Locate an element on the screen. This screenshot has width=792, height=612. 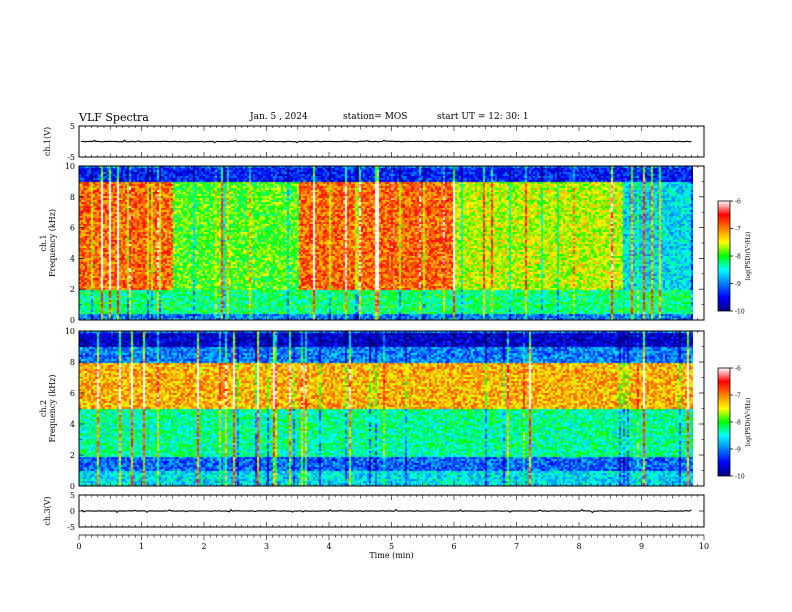
y-axis-label: ch.3(V) is located at coordinates (47, 510).